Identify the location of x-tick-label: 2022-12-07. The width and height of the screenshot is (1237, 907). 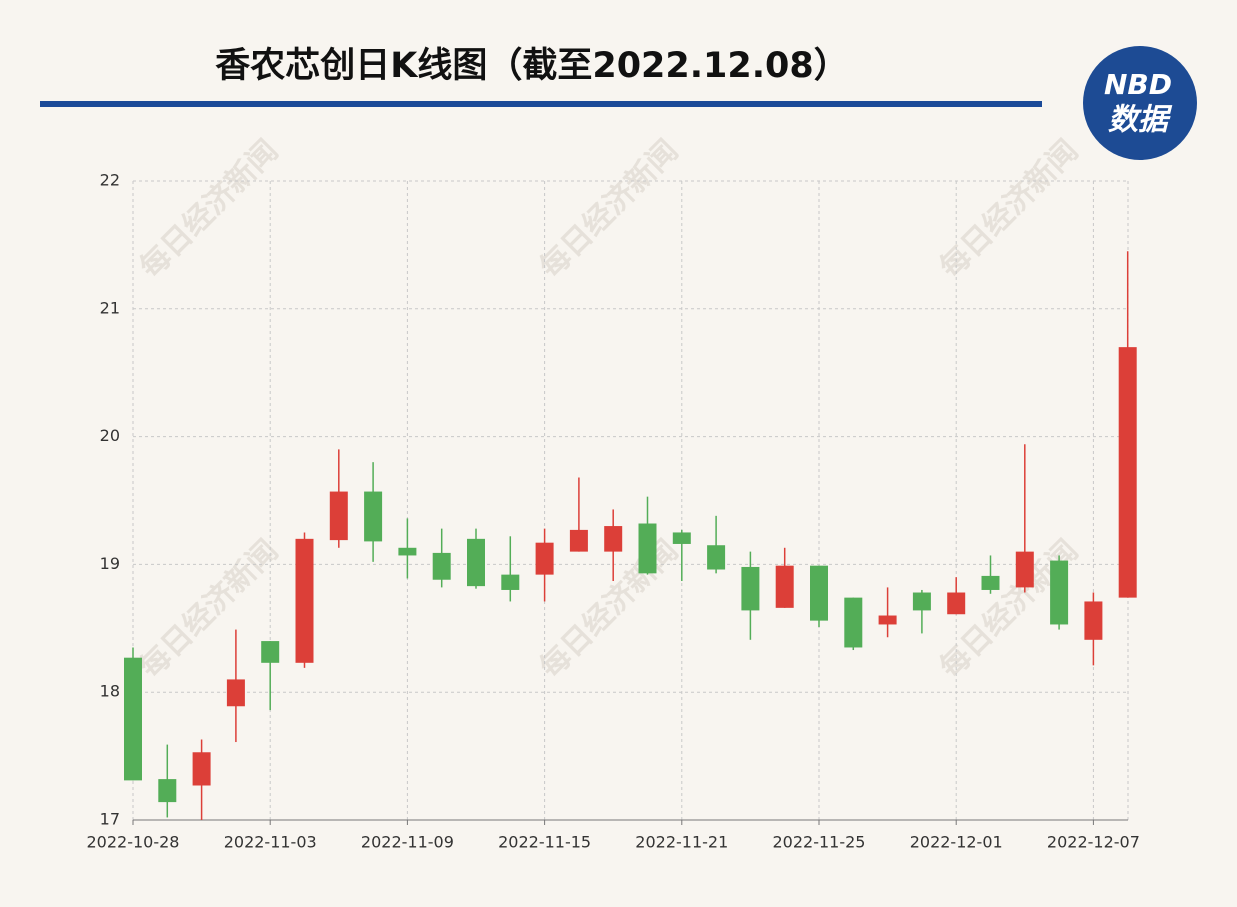
(1093, 842).